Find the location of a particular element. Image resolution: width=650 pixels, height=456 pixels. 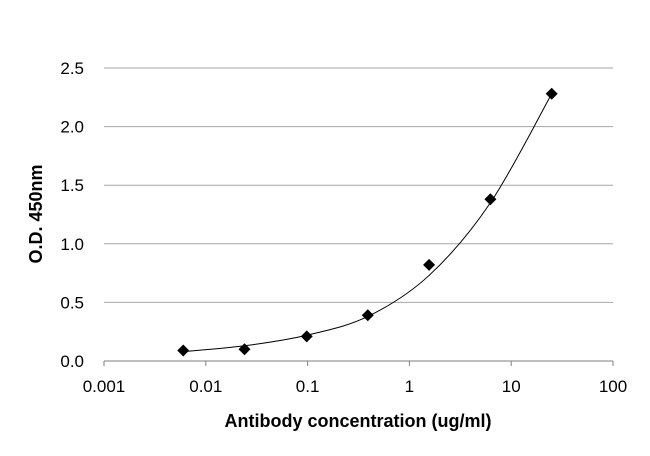

y-axis-ticks: 0.0 0.5 1.0 1.5 2.0 2.5 is located at coordinates (72, 215).